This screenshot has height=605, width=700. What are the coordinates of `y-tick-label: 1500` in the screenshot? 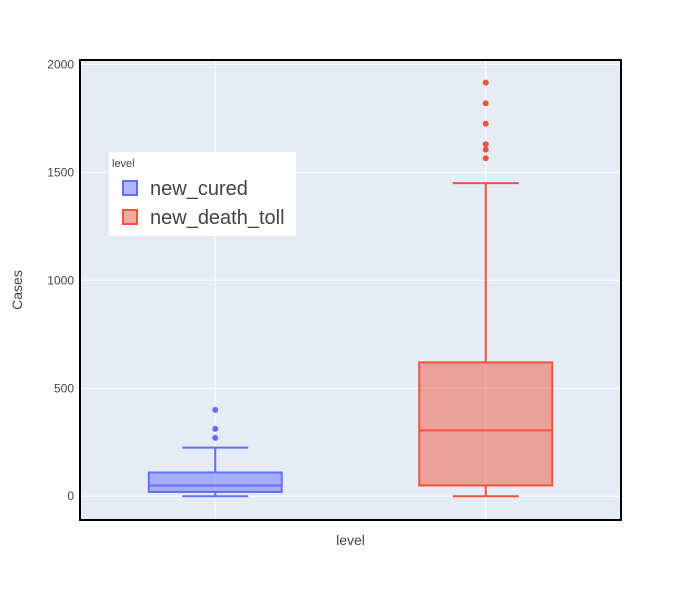 It's located at (60, 172).